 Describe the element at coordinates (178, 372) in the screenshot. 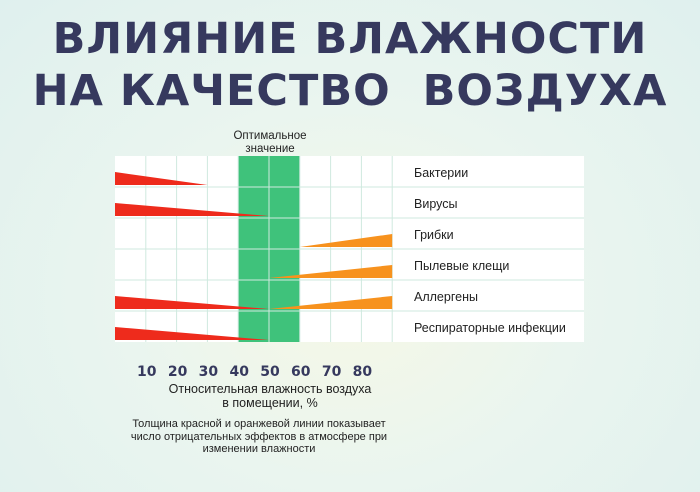

I see `x-tick-label: 20` at that location.